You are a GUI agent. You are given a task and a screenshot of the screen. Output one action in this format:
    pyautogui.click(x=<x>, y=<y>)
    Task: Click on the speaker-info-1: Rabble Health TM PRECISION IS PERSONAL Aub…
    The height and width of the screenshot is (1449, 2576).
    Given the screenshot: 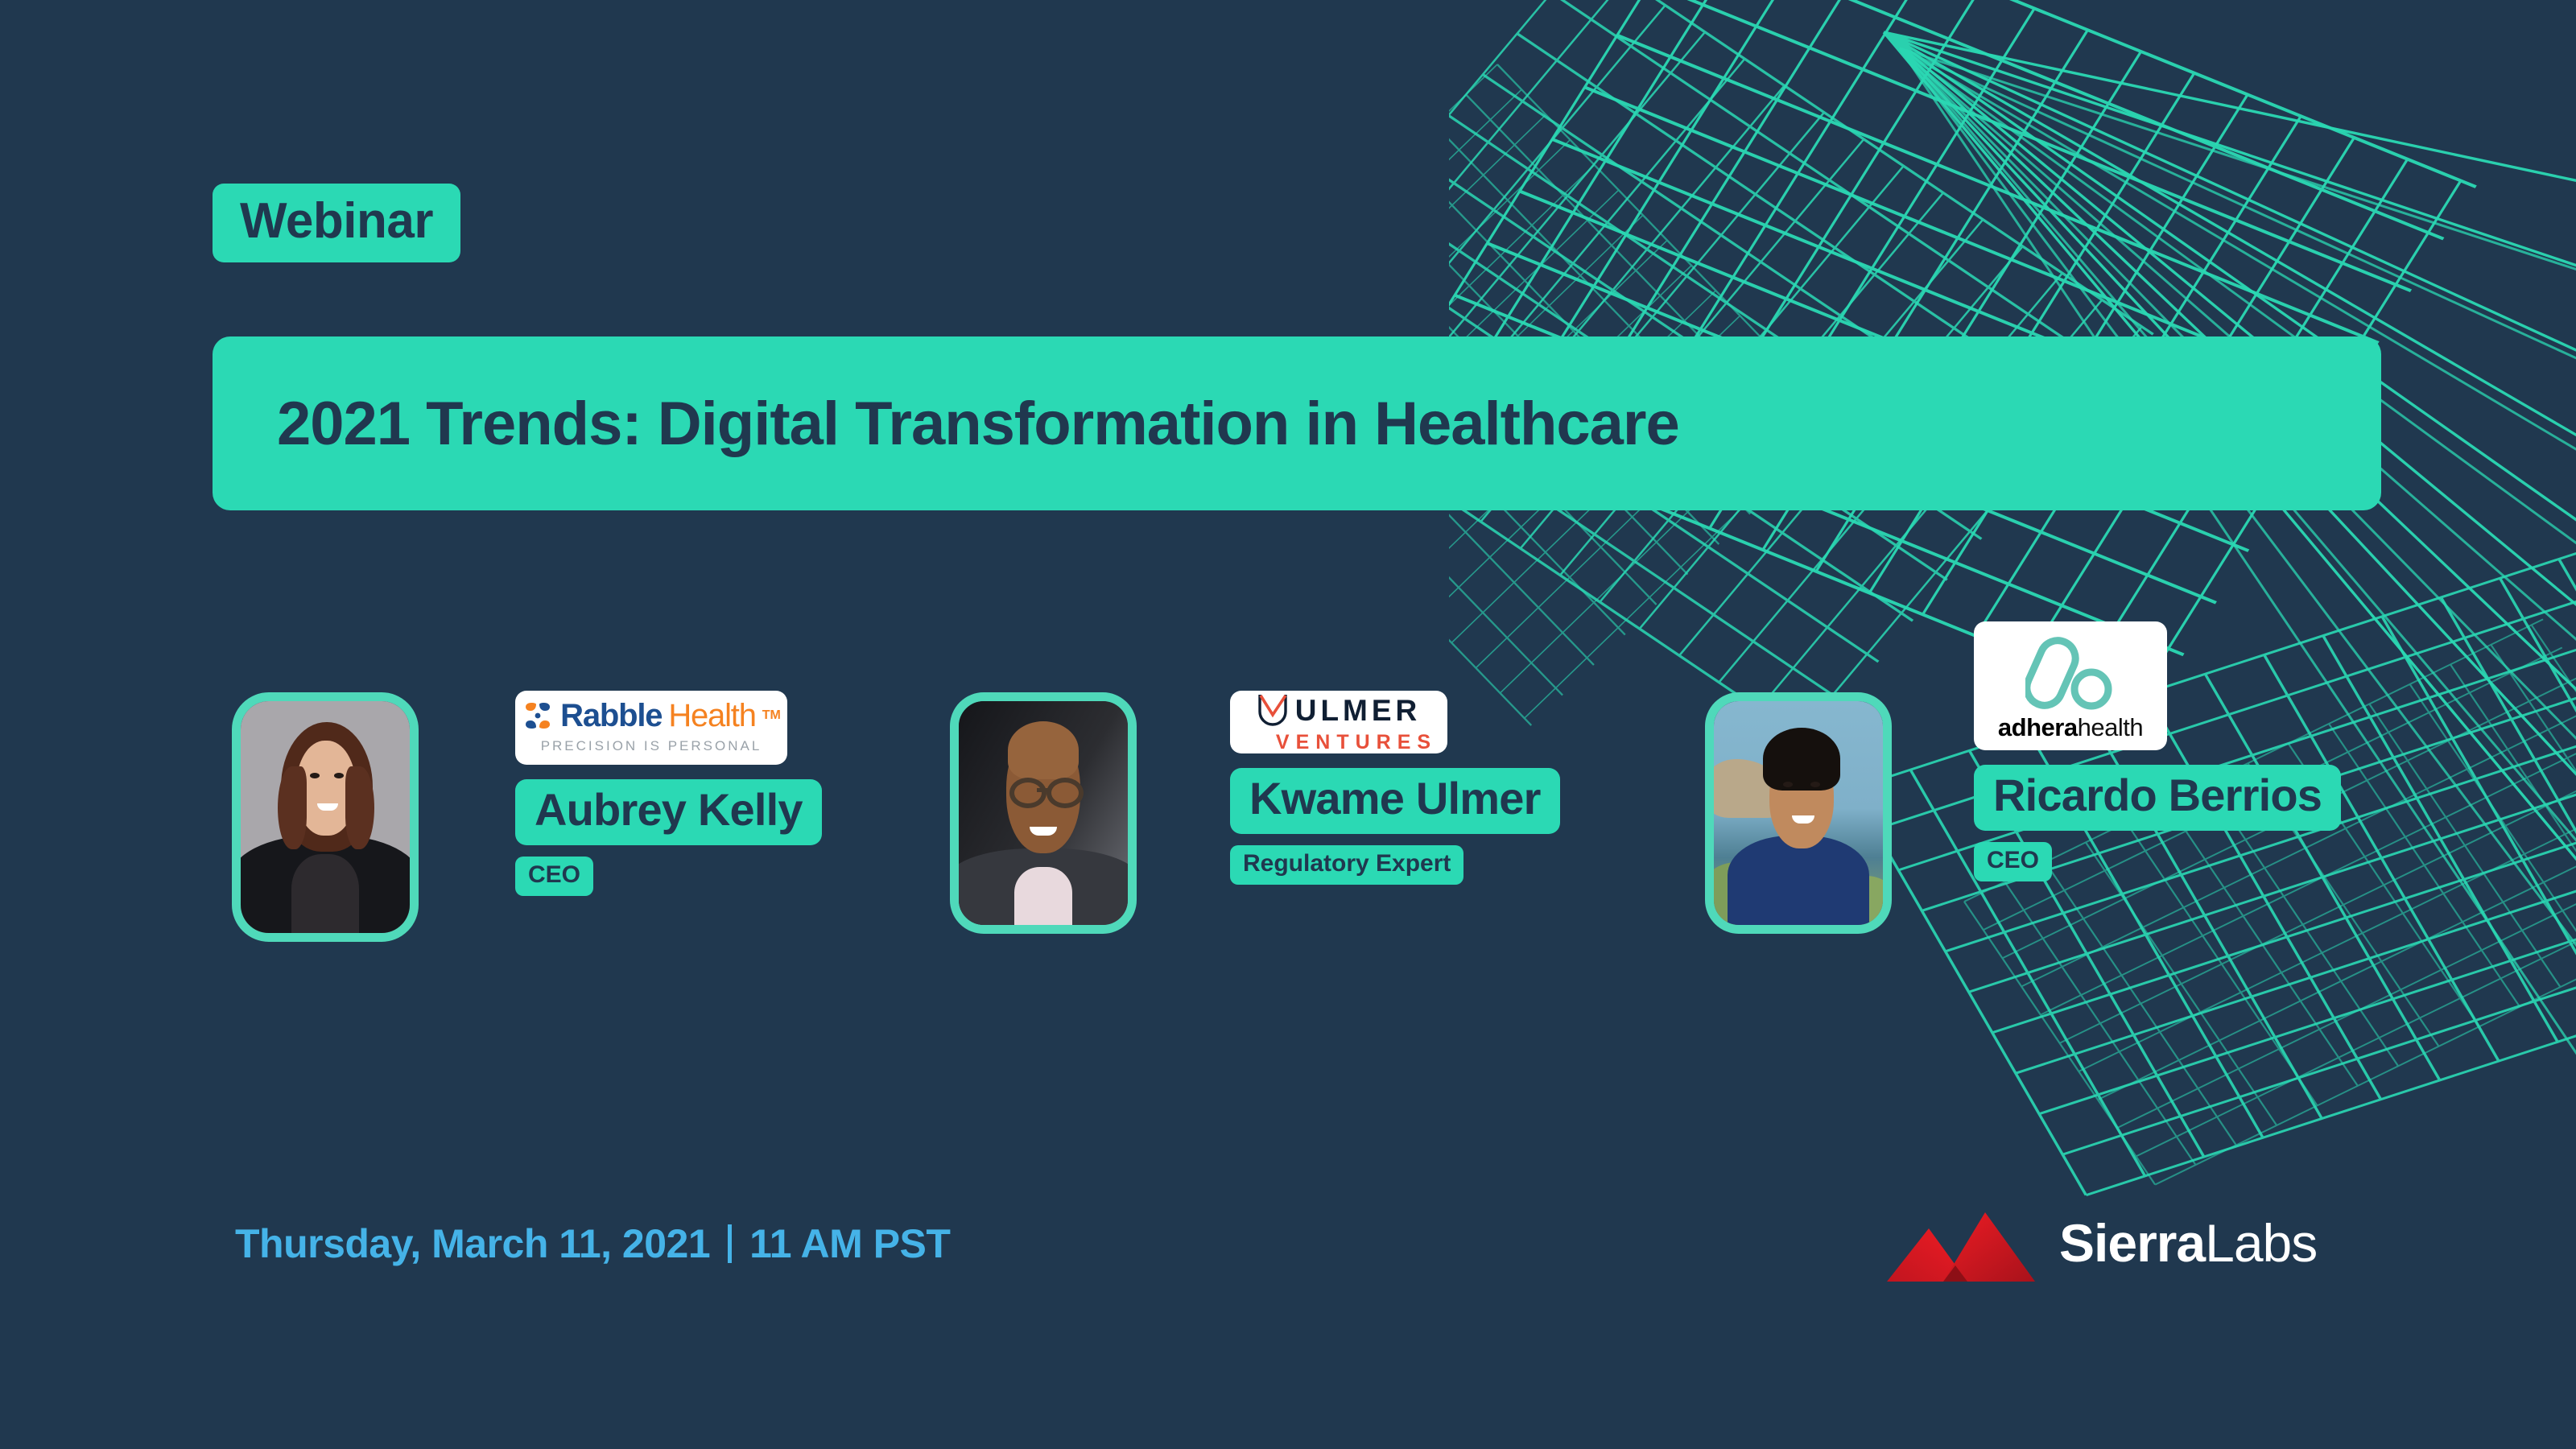 What is the action you would take?
    pyautogui.click(x=668, y=793)
    